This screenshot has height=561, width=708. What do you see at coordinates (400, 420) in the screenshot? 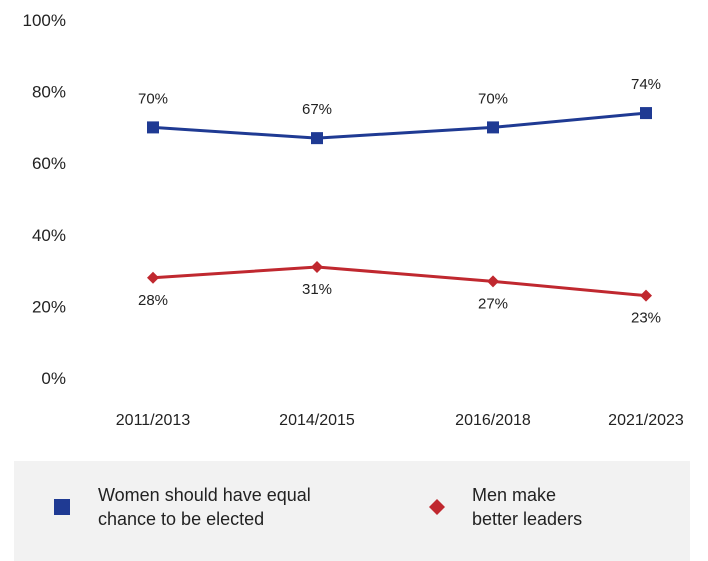
I see `x-axis-ticks: 2011/2013 2014/2015 2016/2018 2021/2023` at bounding box center [400, 420].